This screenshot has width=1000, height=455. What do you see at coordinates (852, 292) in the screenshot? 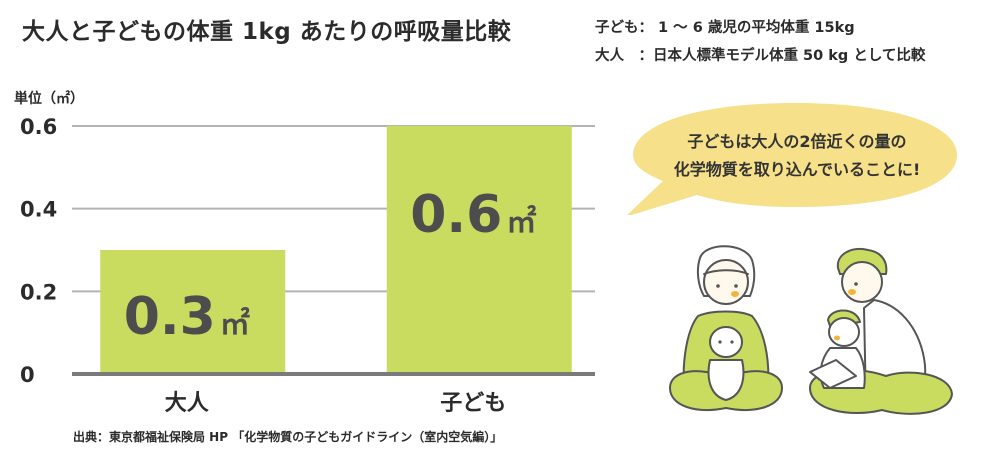
I see `father-cheek` at bounding box center [852, 292].